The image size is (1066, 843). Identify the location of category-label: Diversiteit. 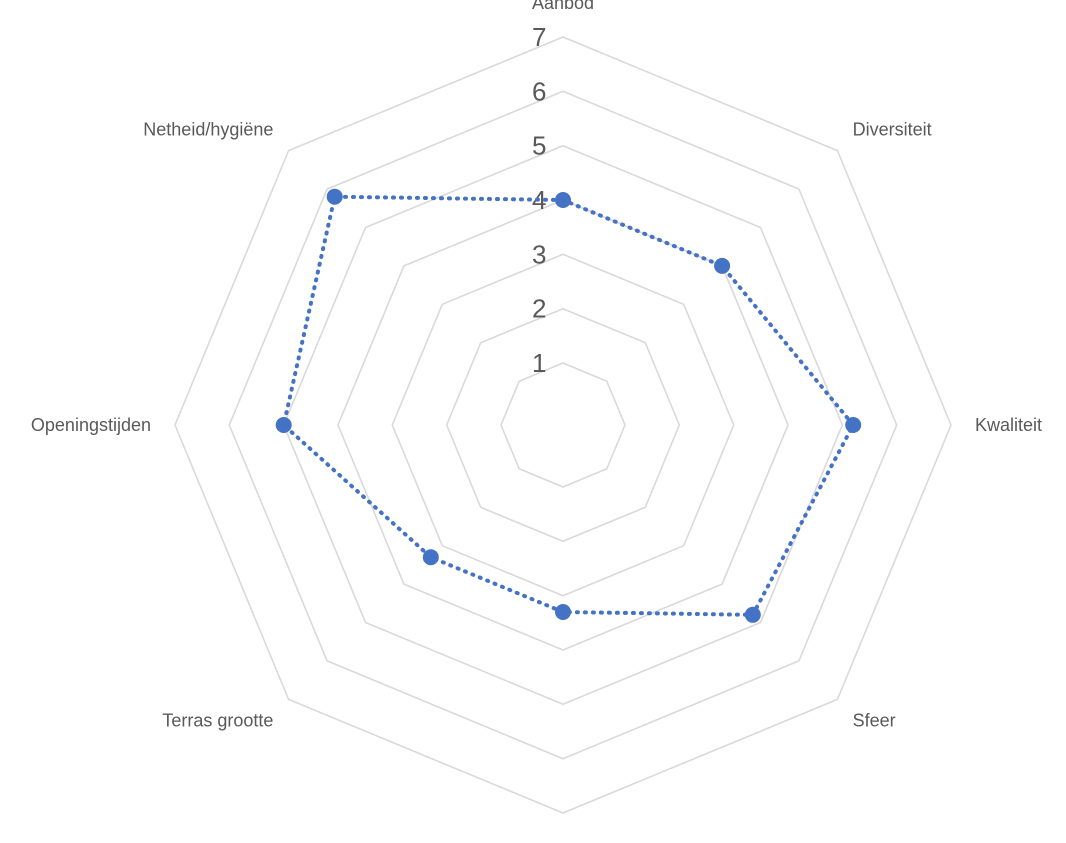
(892, 129).